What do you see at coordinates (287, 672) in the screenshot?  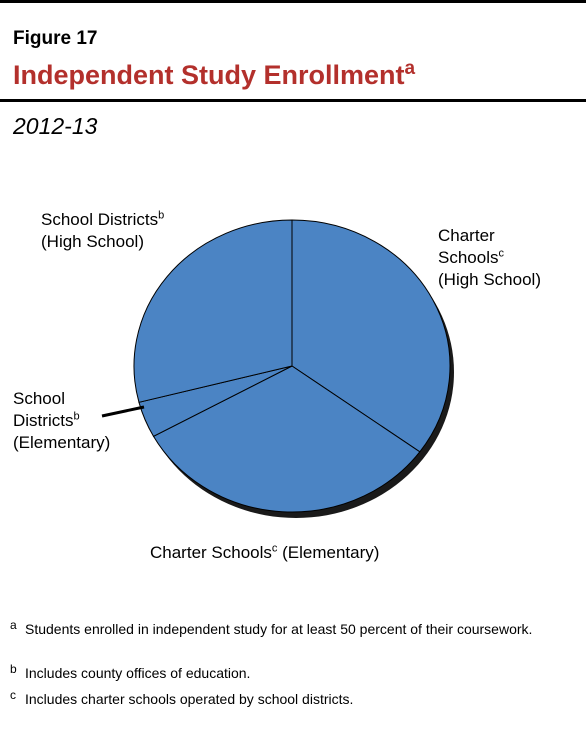 I see `footnote-b: b Includes county offices of education.` at bounding box center [287, 672].